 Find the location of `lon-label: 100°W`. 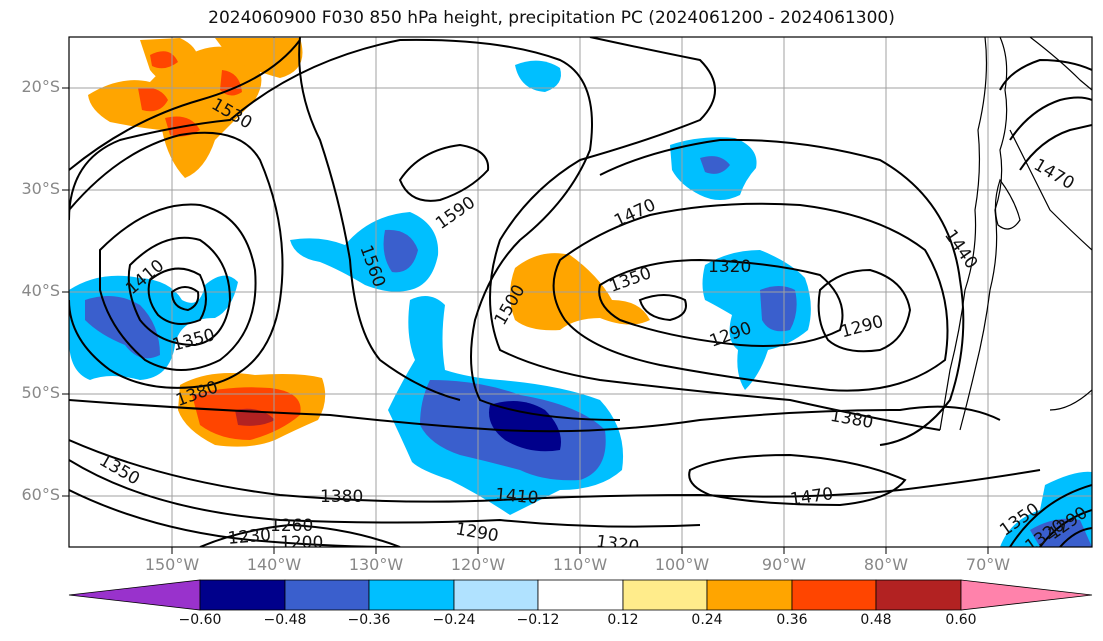

lon-label: 100°W is located at coordinates (682, 564).